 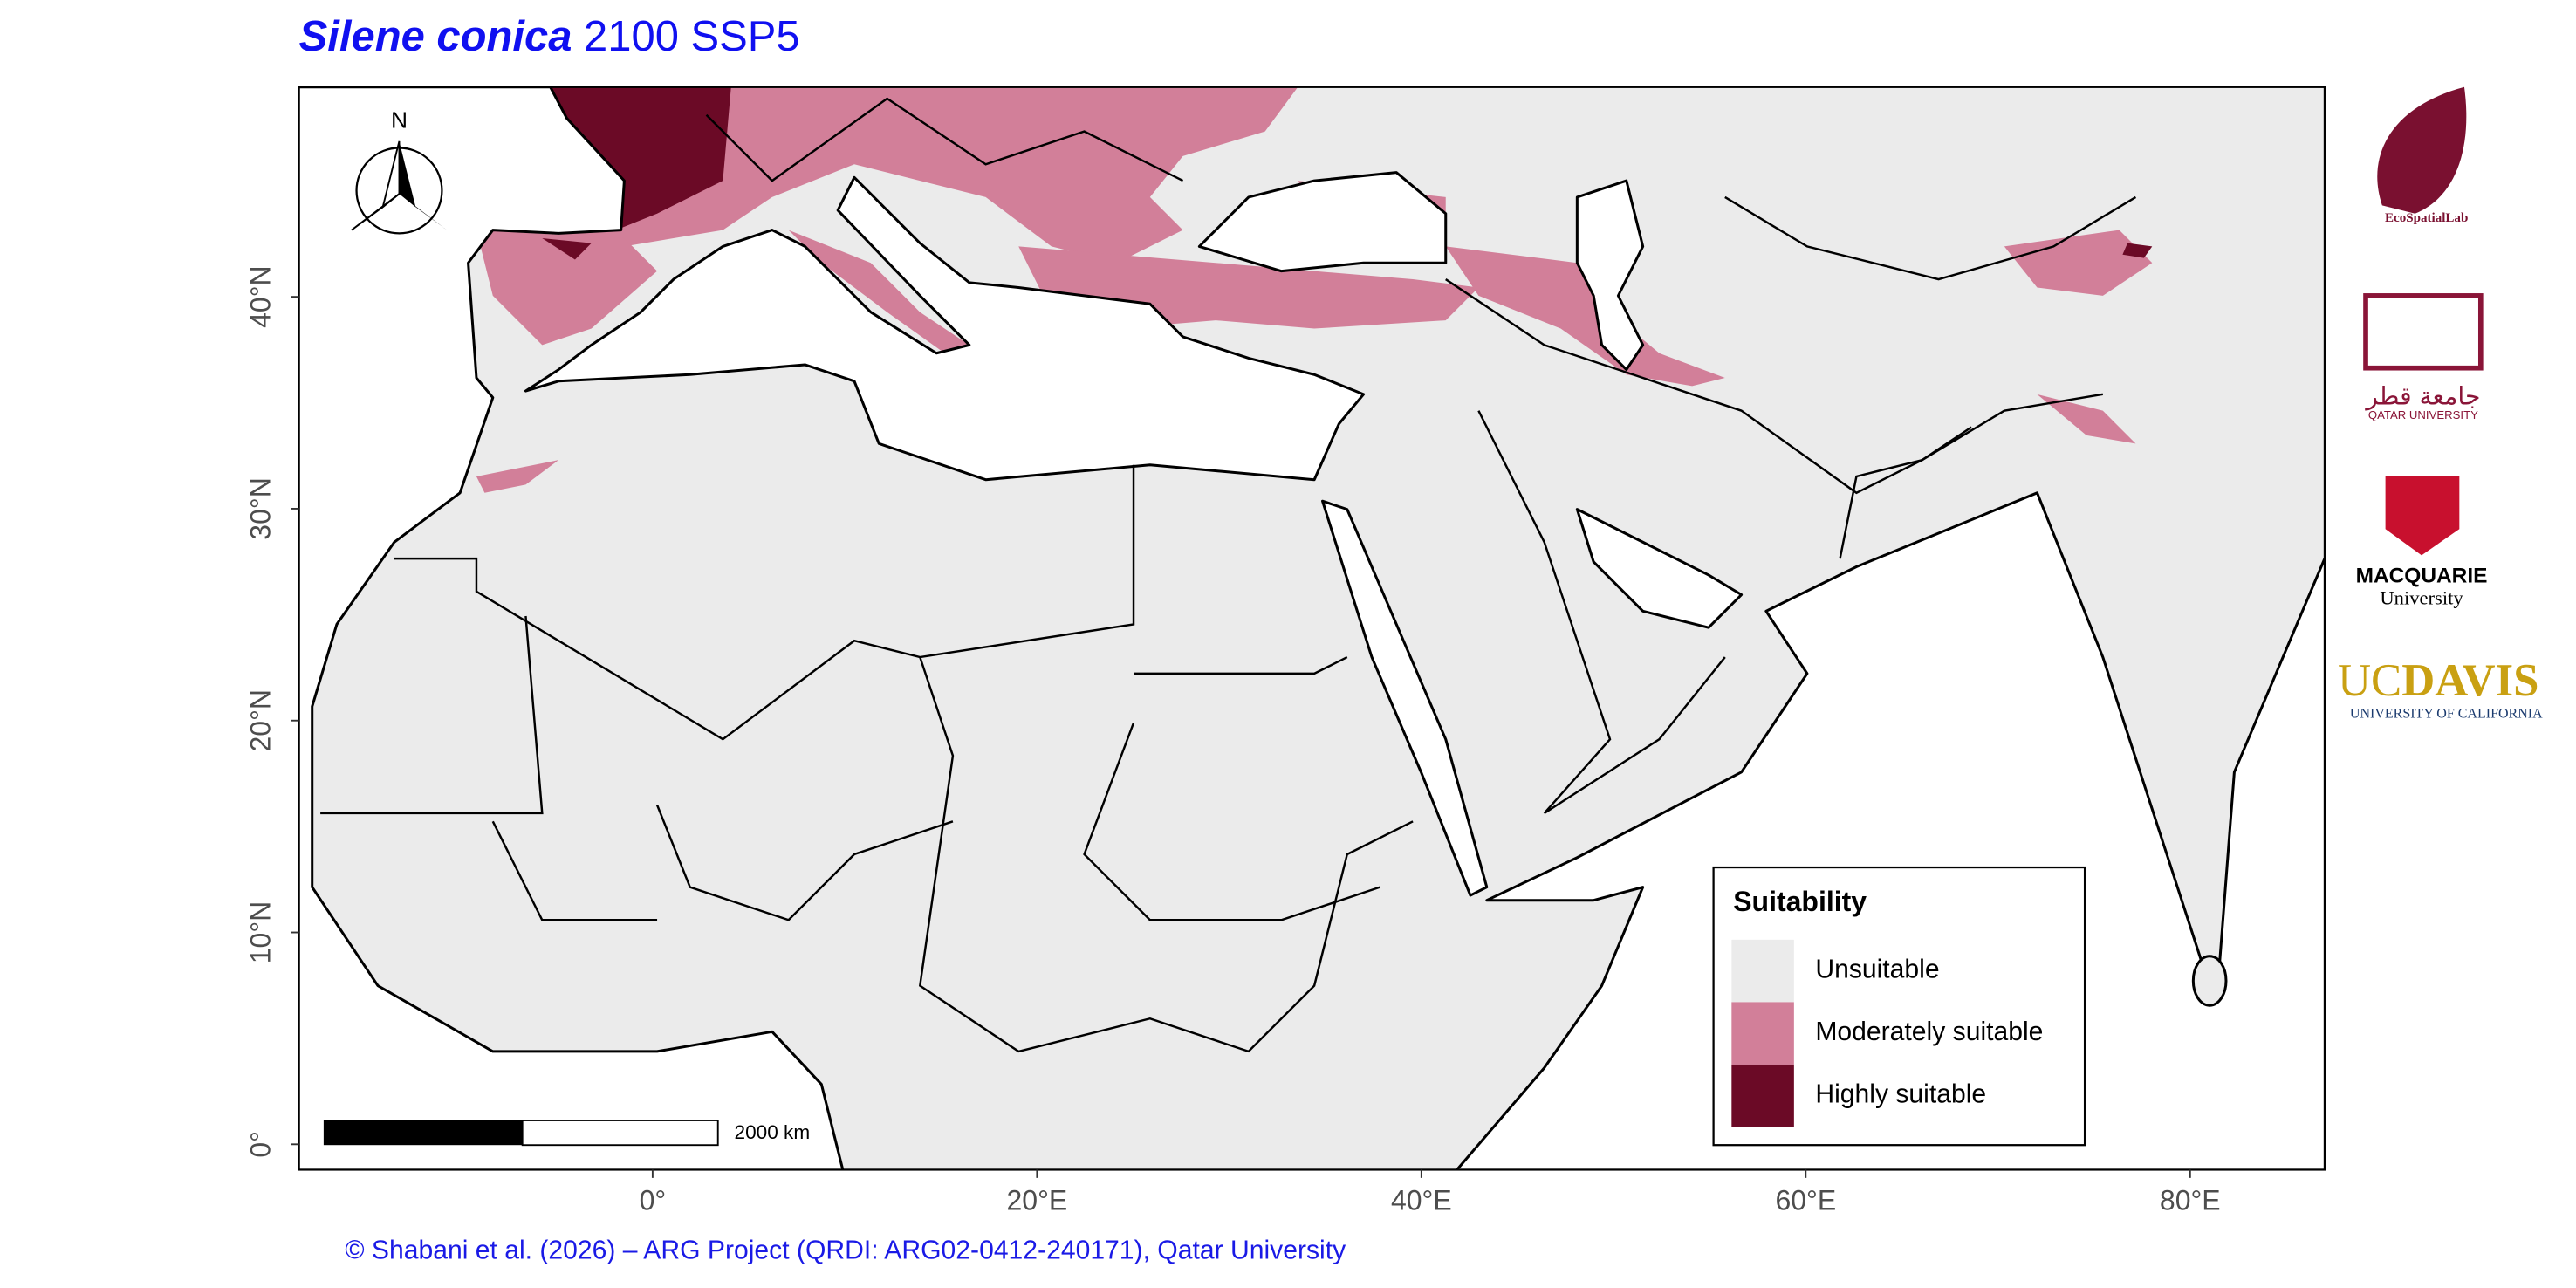 I want to click on north-label: N, so click(x=399, y=119).